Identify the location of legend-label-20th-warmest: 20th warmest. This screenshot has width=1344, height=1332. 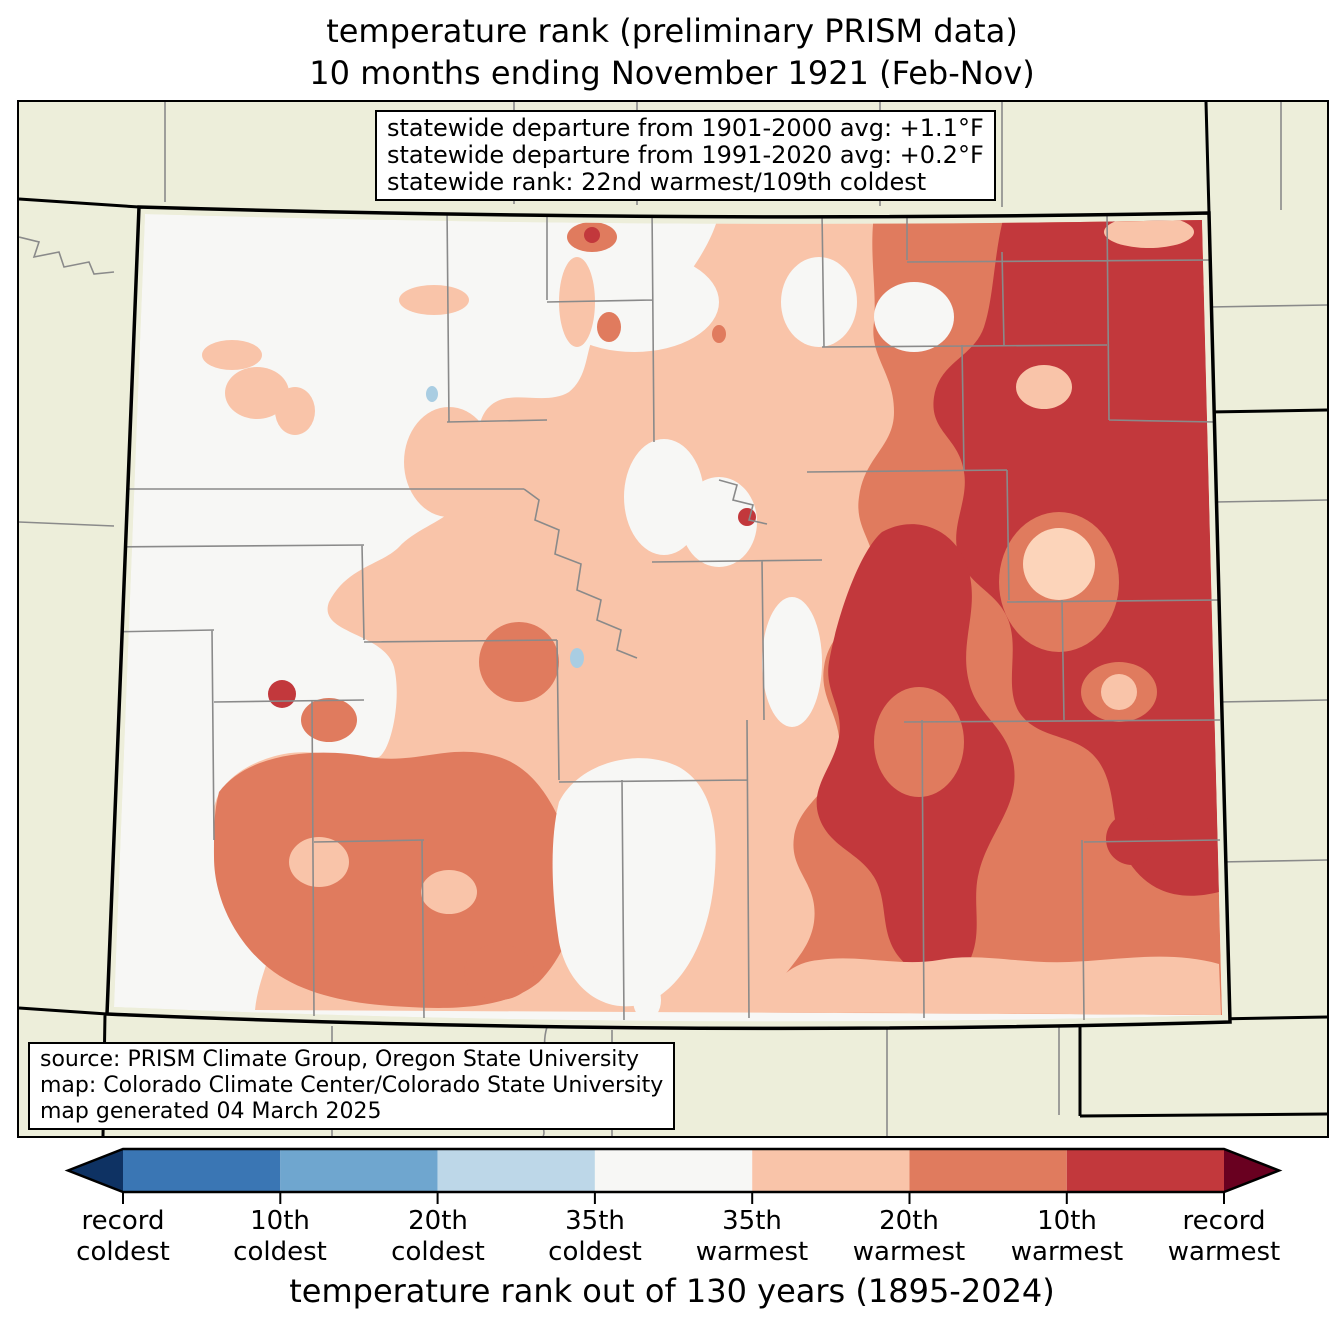
(909, 1236).